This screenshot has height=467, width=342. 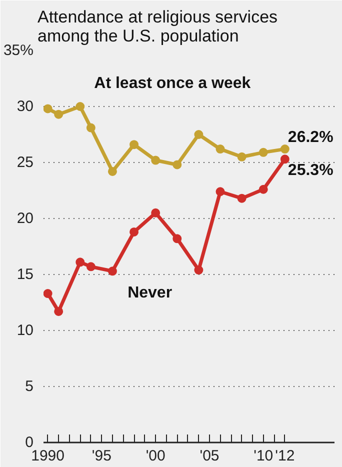 I want to click on data-label: 25.3%, so click(x=311, y=171).